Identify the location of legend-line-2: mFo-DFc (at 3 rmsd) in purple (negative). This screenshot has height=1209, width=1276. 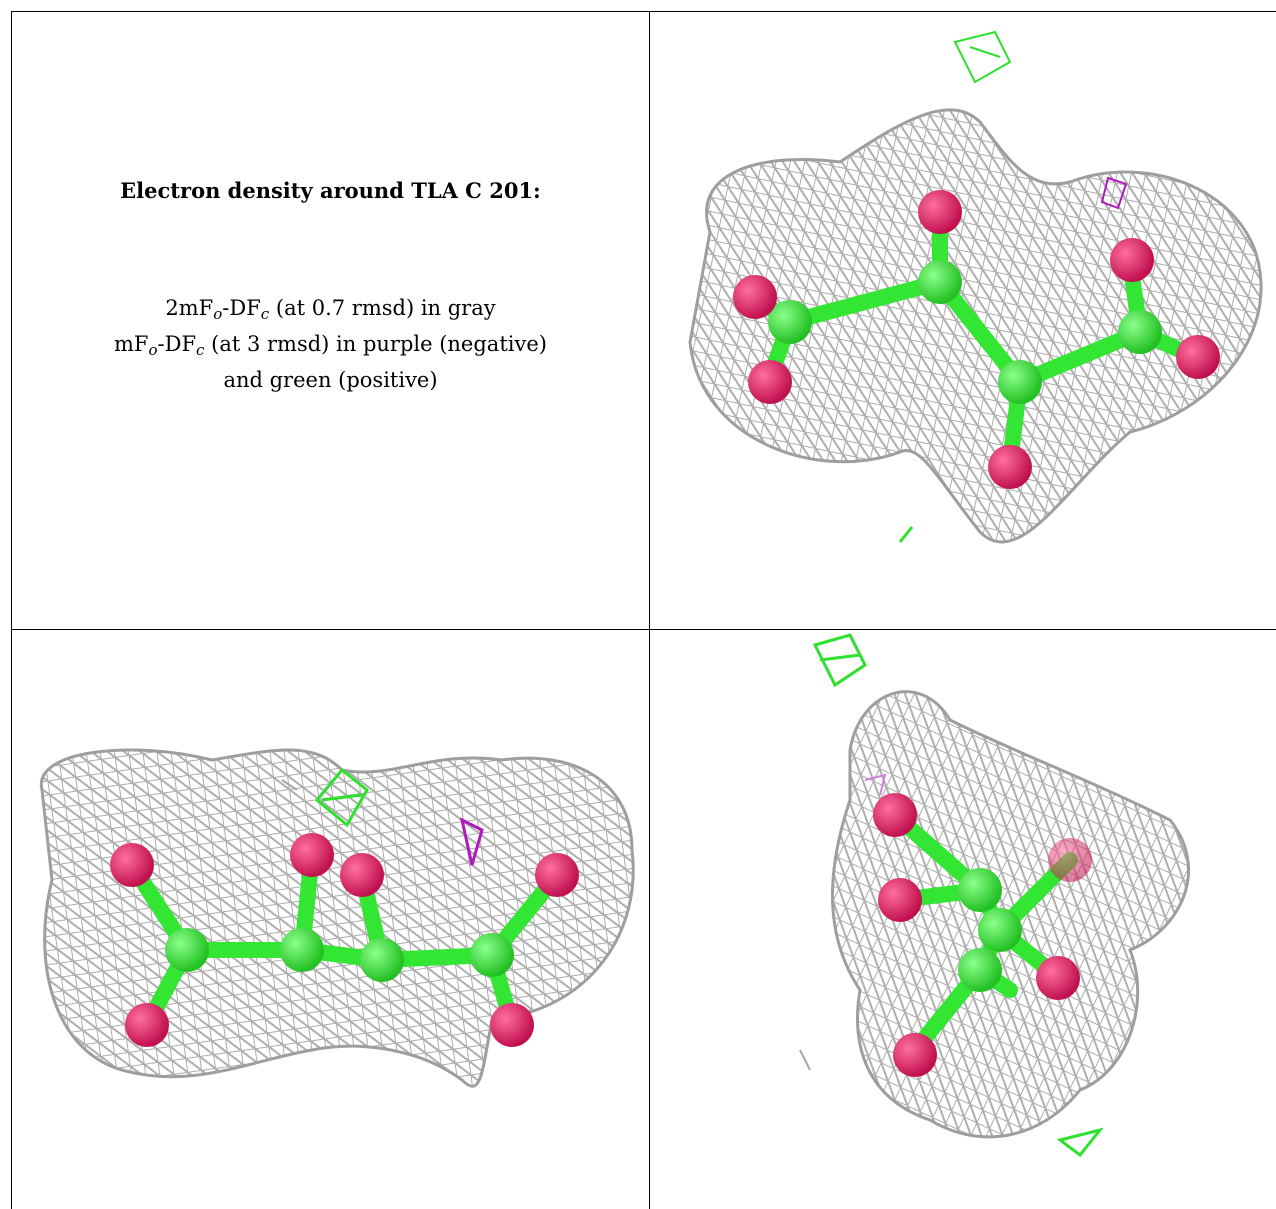
(330, 345).